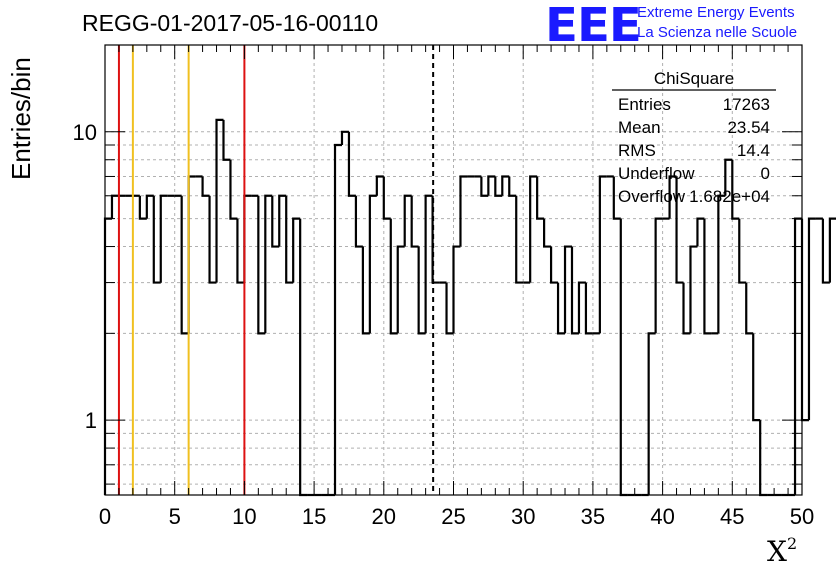 Image resolution: width=836 pixels, height=572 pixels. Describe the element at coordinates (384, 516) in the screenshot. I see `x-tick-label: 20` at that location.